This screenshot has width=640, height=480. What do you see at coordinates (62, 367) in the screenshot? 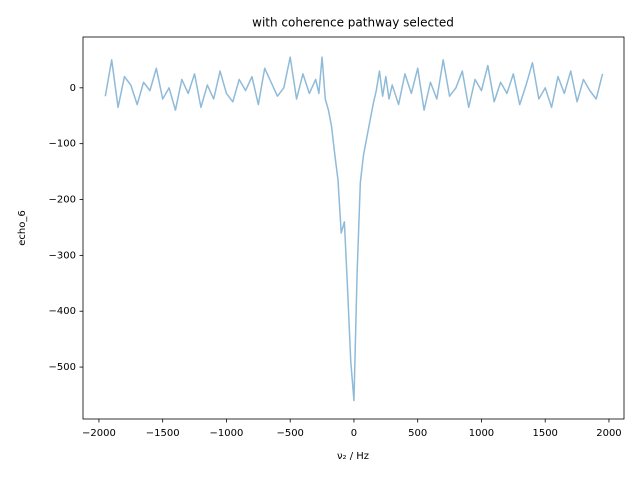
I see `y-tick-label: −500` at bounding box center [62, 367].